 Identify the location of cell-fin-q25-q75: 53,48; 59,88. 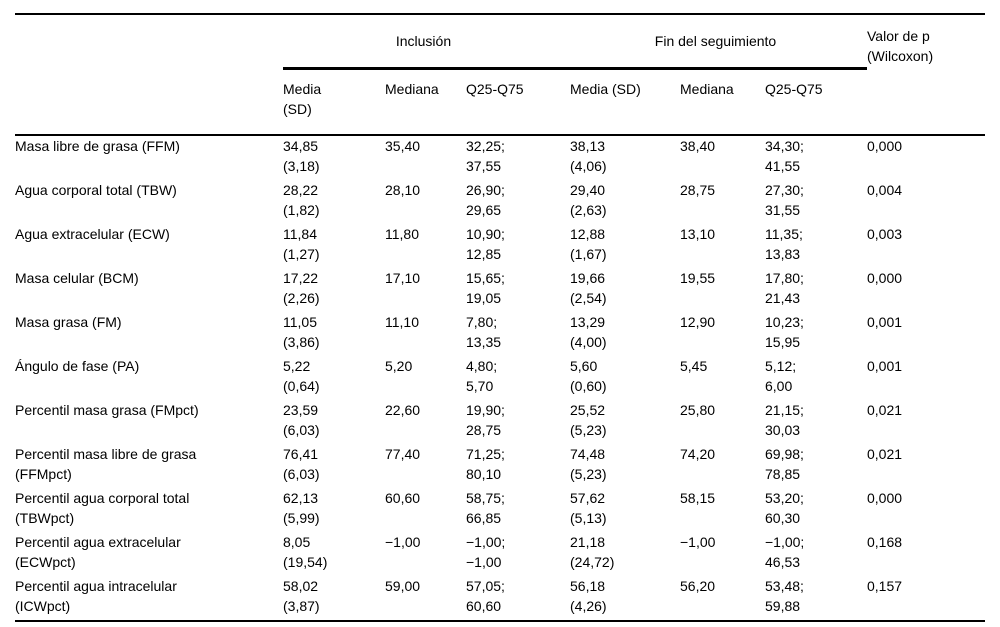
(816, 598).